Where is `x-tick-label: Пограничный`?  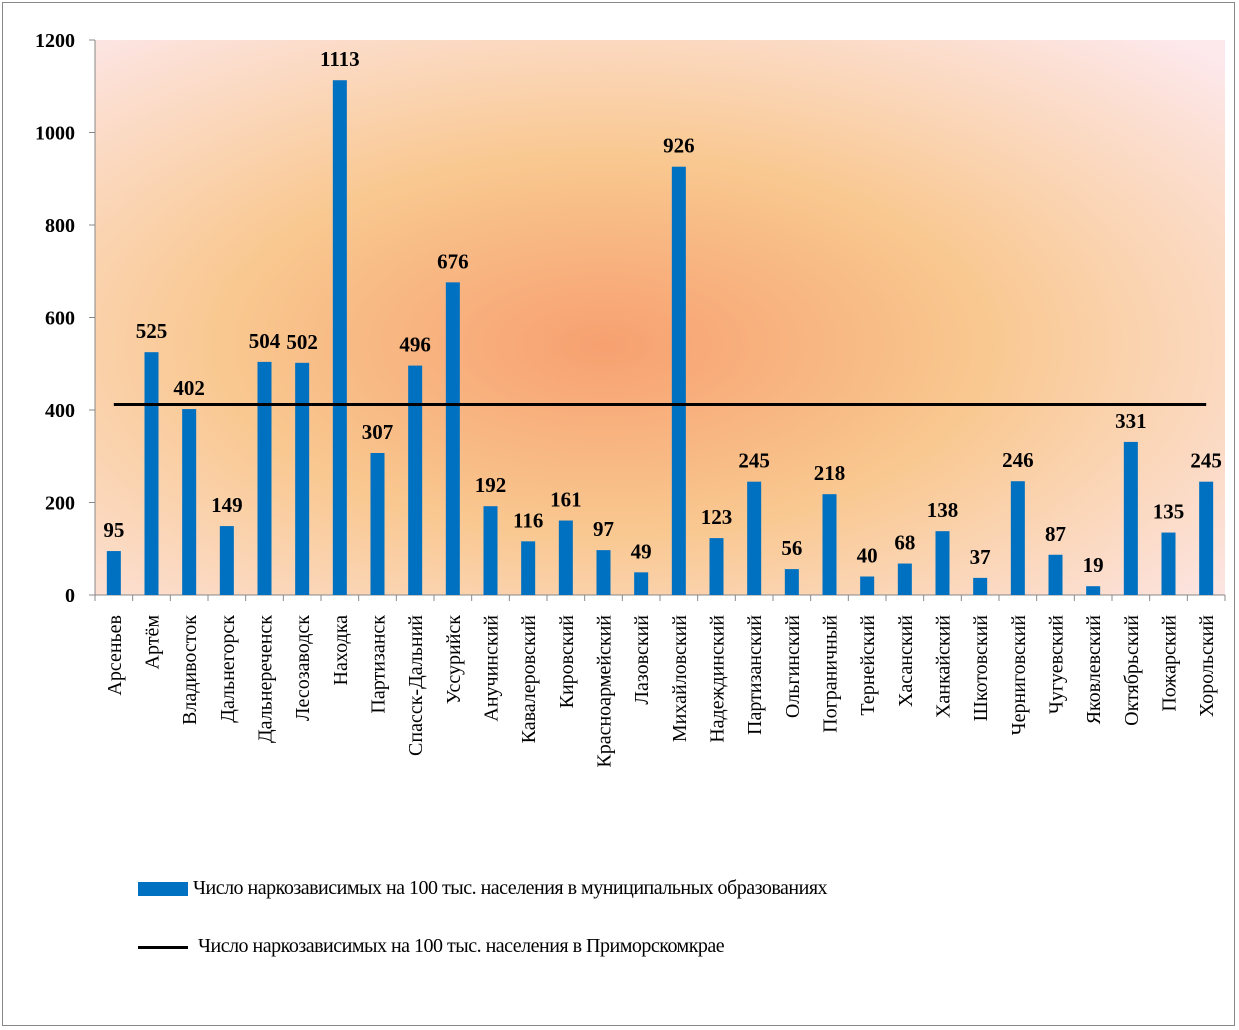
x-tick-label: Пограничный is located at coordinates (831, 674).